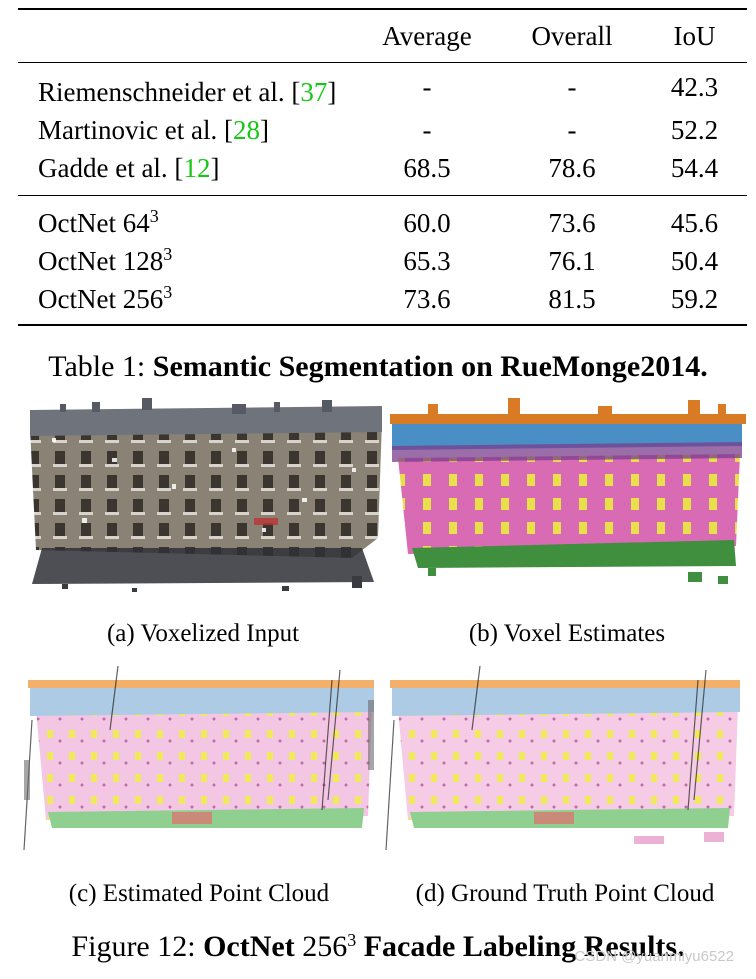 The image size is (756, 979). What do you see at coordinates (137, 946) in the screenshot?
I see `figure-caption-prefix: Figure 12:` at bounding box center [137, 946].